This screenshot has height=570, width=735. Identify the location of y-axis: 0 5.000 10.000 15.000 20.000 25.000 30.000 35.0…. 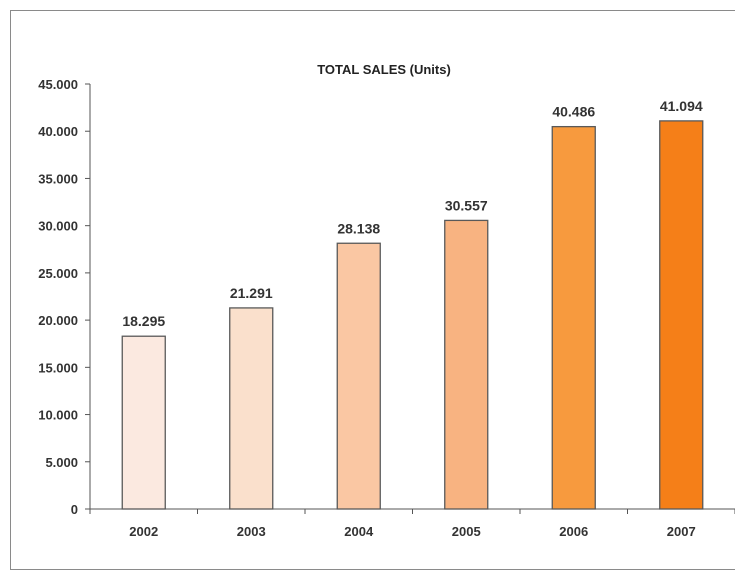
(64, 297).